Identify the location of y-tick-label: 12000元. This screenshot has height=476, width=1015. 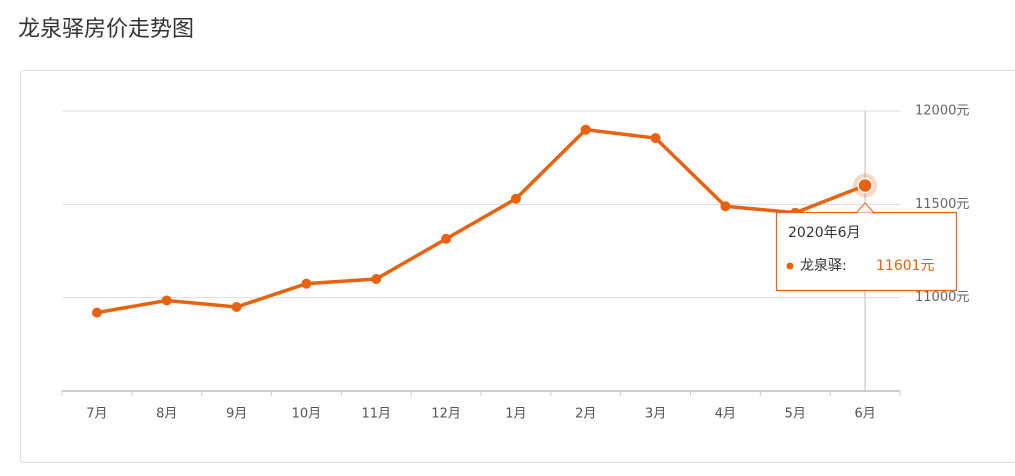
(942, 111).